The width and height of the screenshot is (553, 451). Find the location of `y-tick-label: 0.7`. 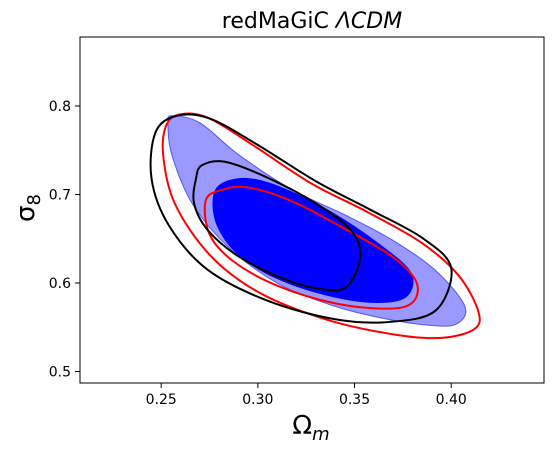

y-tick-label: 0.7 is located at coordinates (60, 196).